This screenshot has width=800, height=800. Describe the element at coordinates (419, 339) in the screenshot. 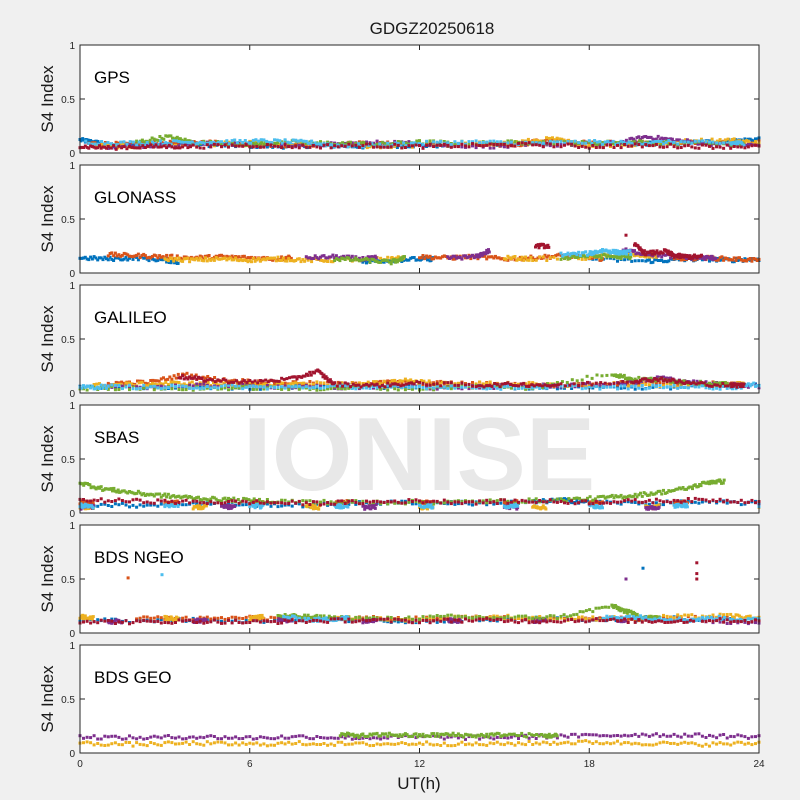

I see `plot-area` at that location.